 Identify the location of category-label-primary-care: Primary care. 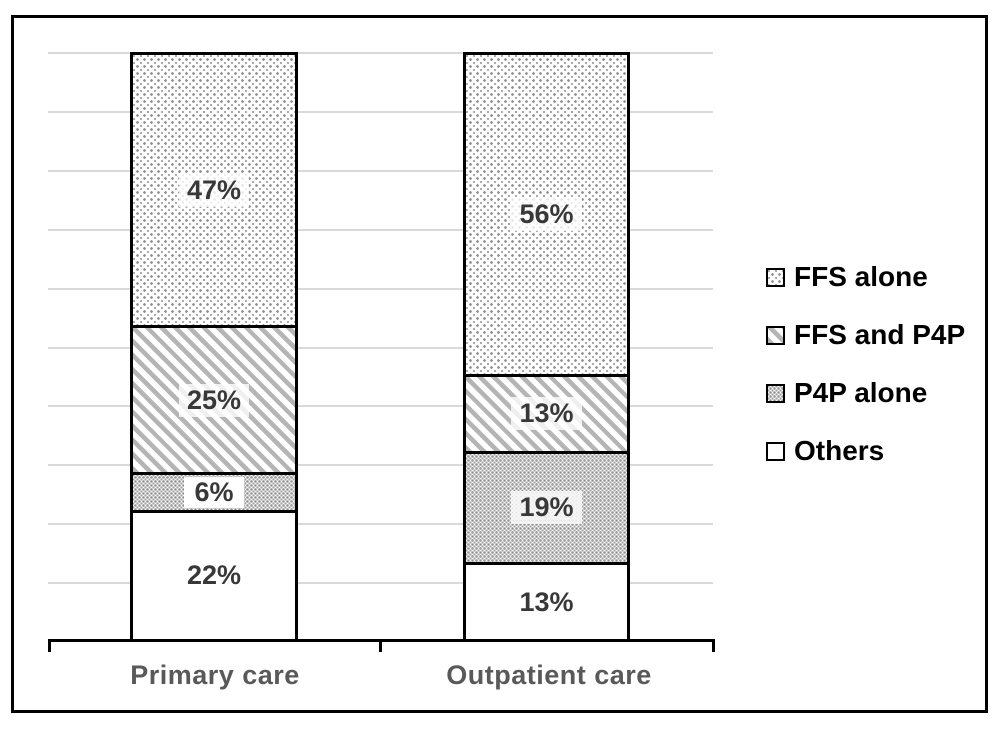
(215, 675).